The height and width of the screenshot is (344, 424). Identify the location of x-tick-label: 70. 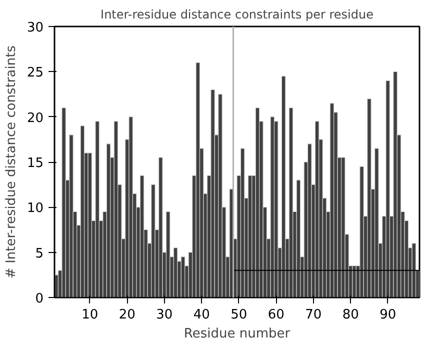
(313, 315).